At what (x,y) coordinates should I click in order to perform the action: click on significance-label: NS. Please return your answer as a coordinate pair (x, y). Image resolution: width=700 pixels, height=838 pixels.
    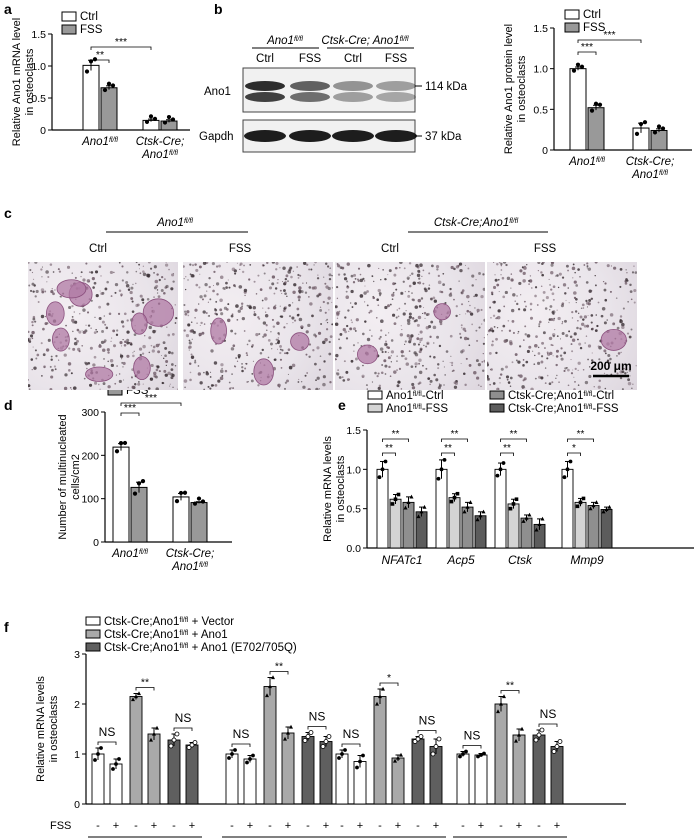
    Looking at the image, I should click on (427, 721).